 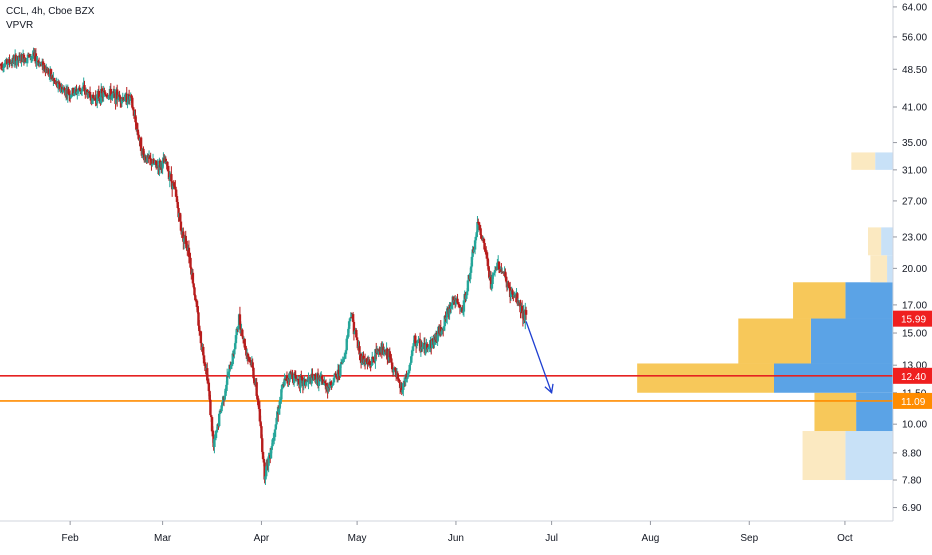 I want to click on y-tick-label: 15.00, so click(x=914, y=334).